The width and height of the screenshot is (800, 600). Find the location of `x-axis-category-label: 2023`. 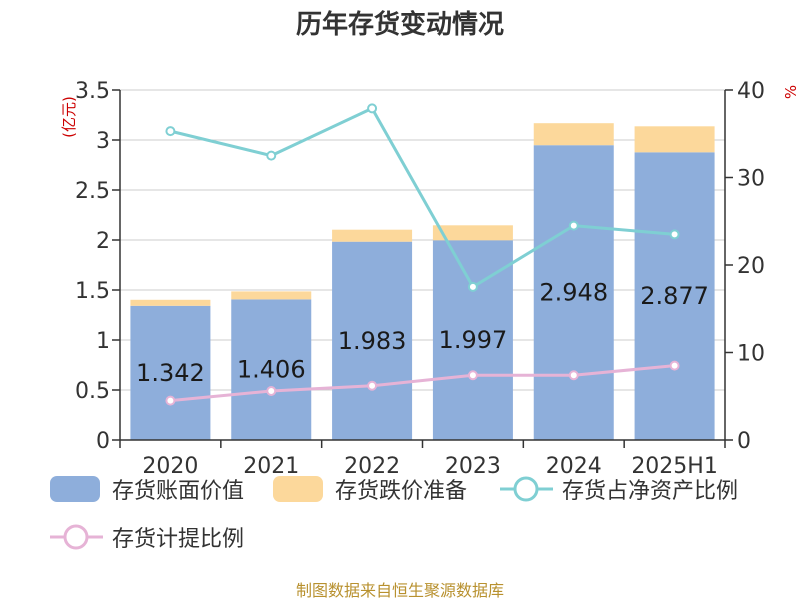

x-axis-category-label: 2023 is located at coordinates (473, 466).